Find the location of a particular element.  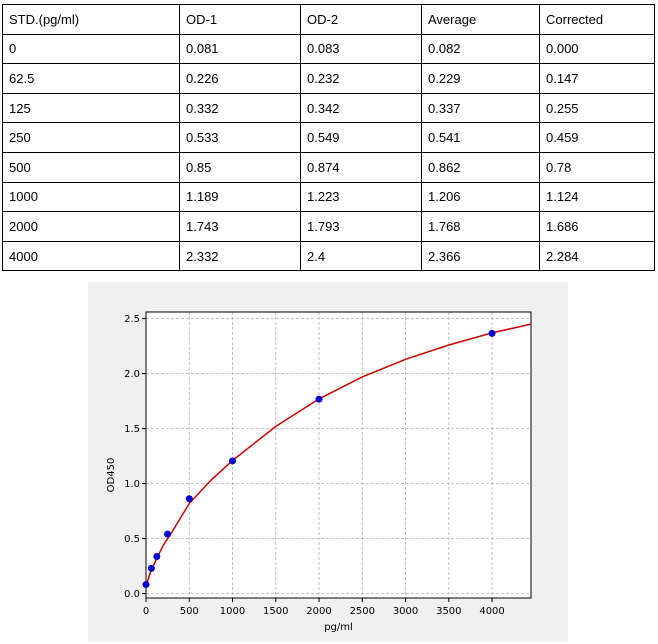

table-cell: 1.743 is located at coordinates (240, 226).